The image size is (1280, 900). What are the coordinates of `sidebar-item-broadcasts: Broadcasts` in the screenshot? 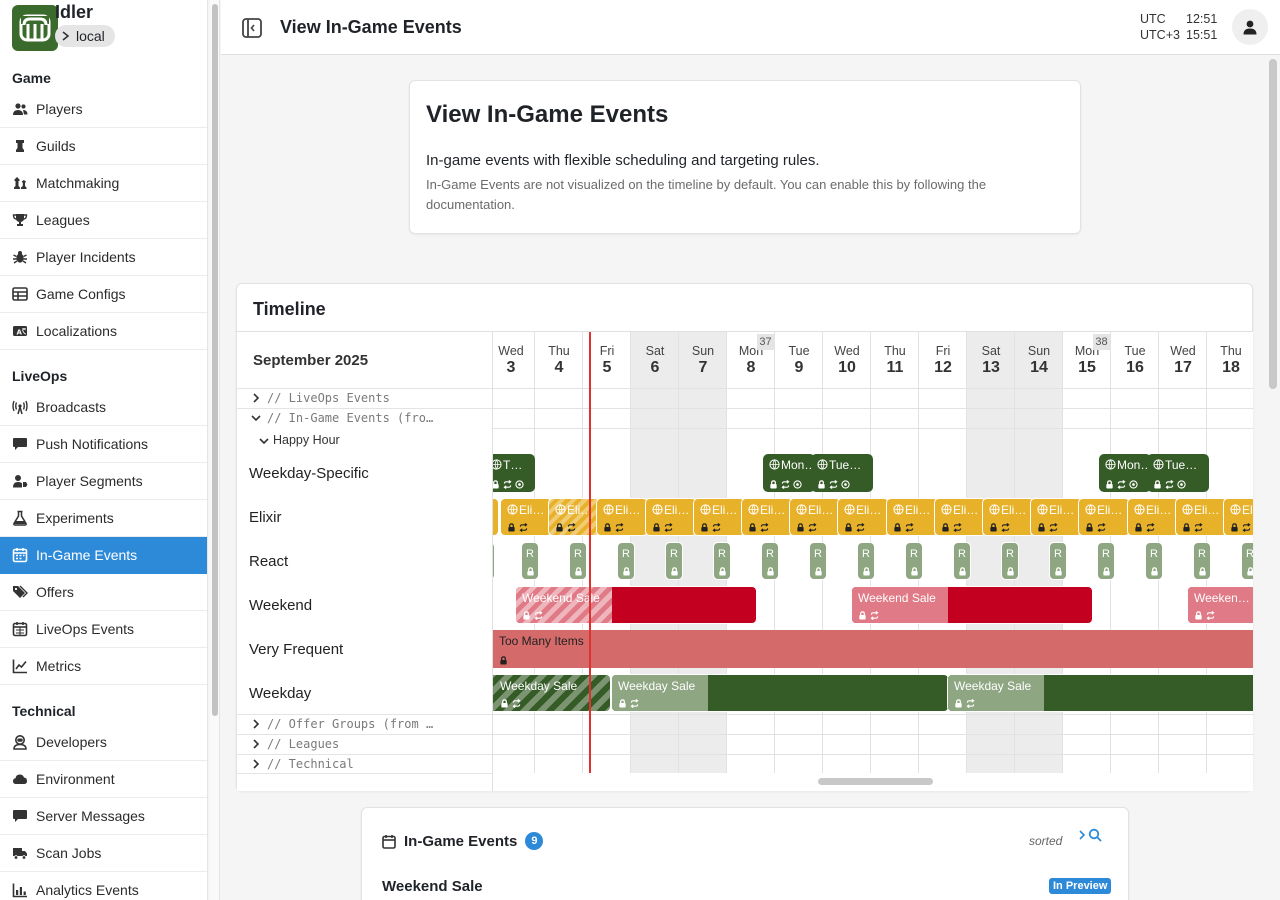 It's located at (103, 407).